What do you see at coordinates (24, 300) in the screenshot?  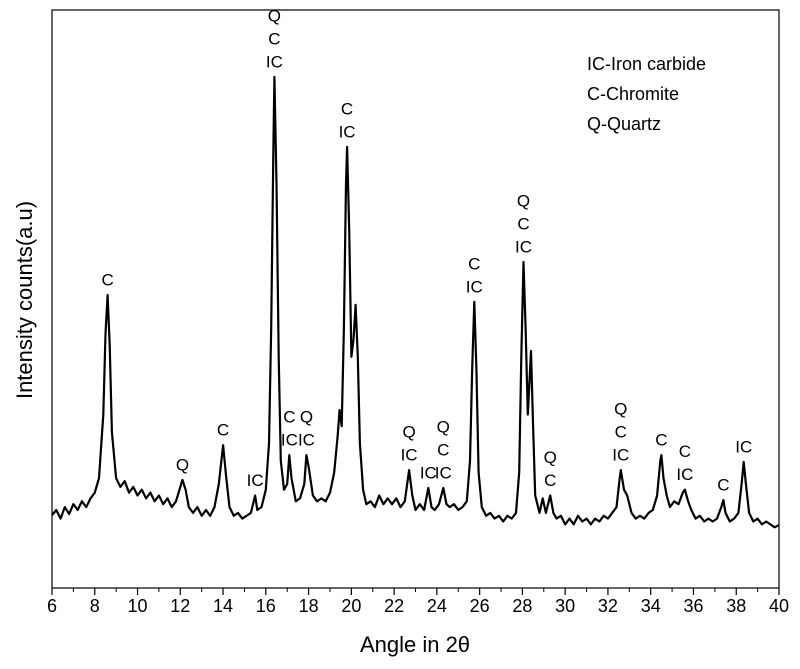 I see `y-axis-title: Intensity counts(a.u)` at bounding box center [24, 300].